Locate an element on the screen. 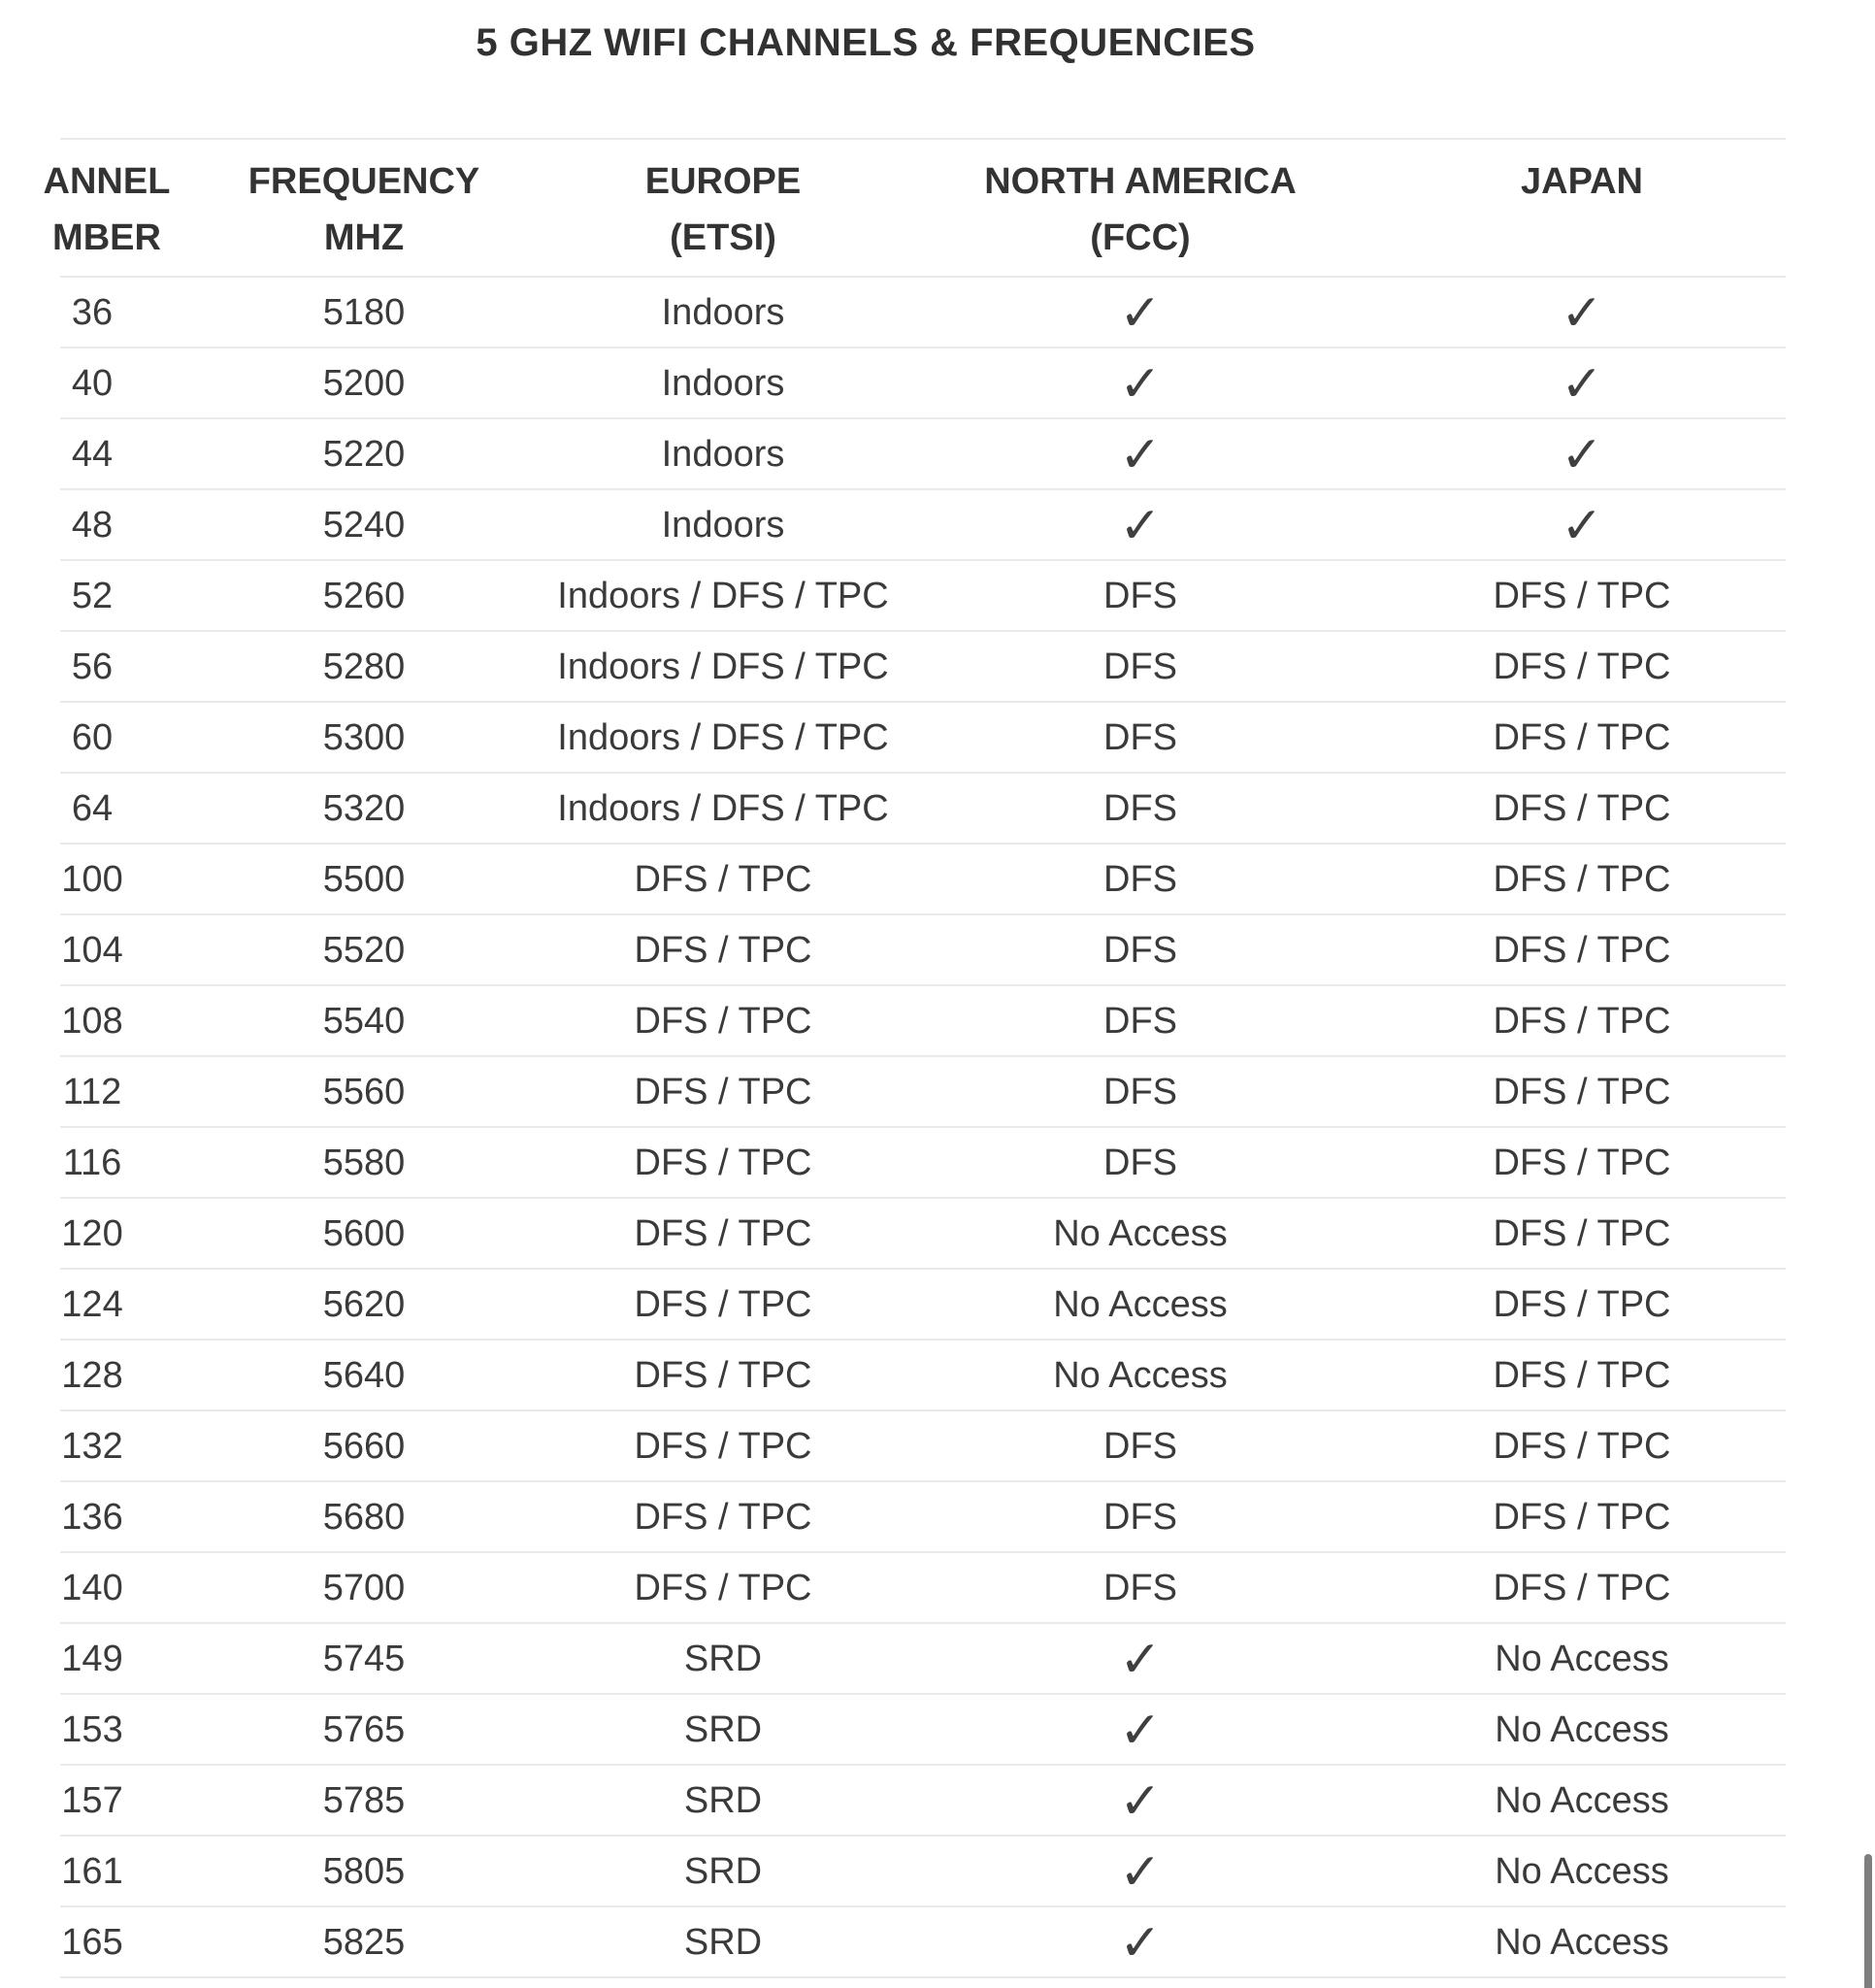  table-row: 48 5240 Indoors ✓ ✓ is located at coordinates (893, 525).